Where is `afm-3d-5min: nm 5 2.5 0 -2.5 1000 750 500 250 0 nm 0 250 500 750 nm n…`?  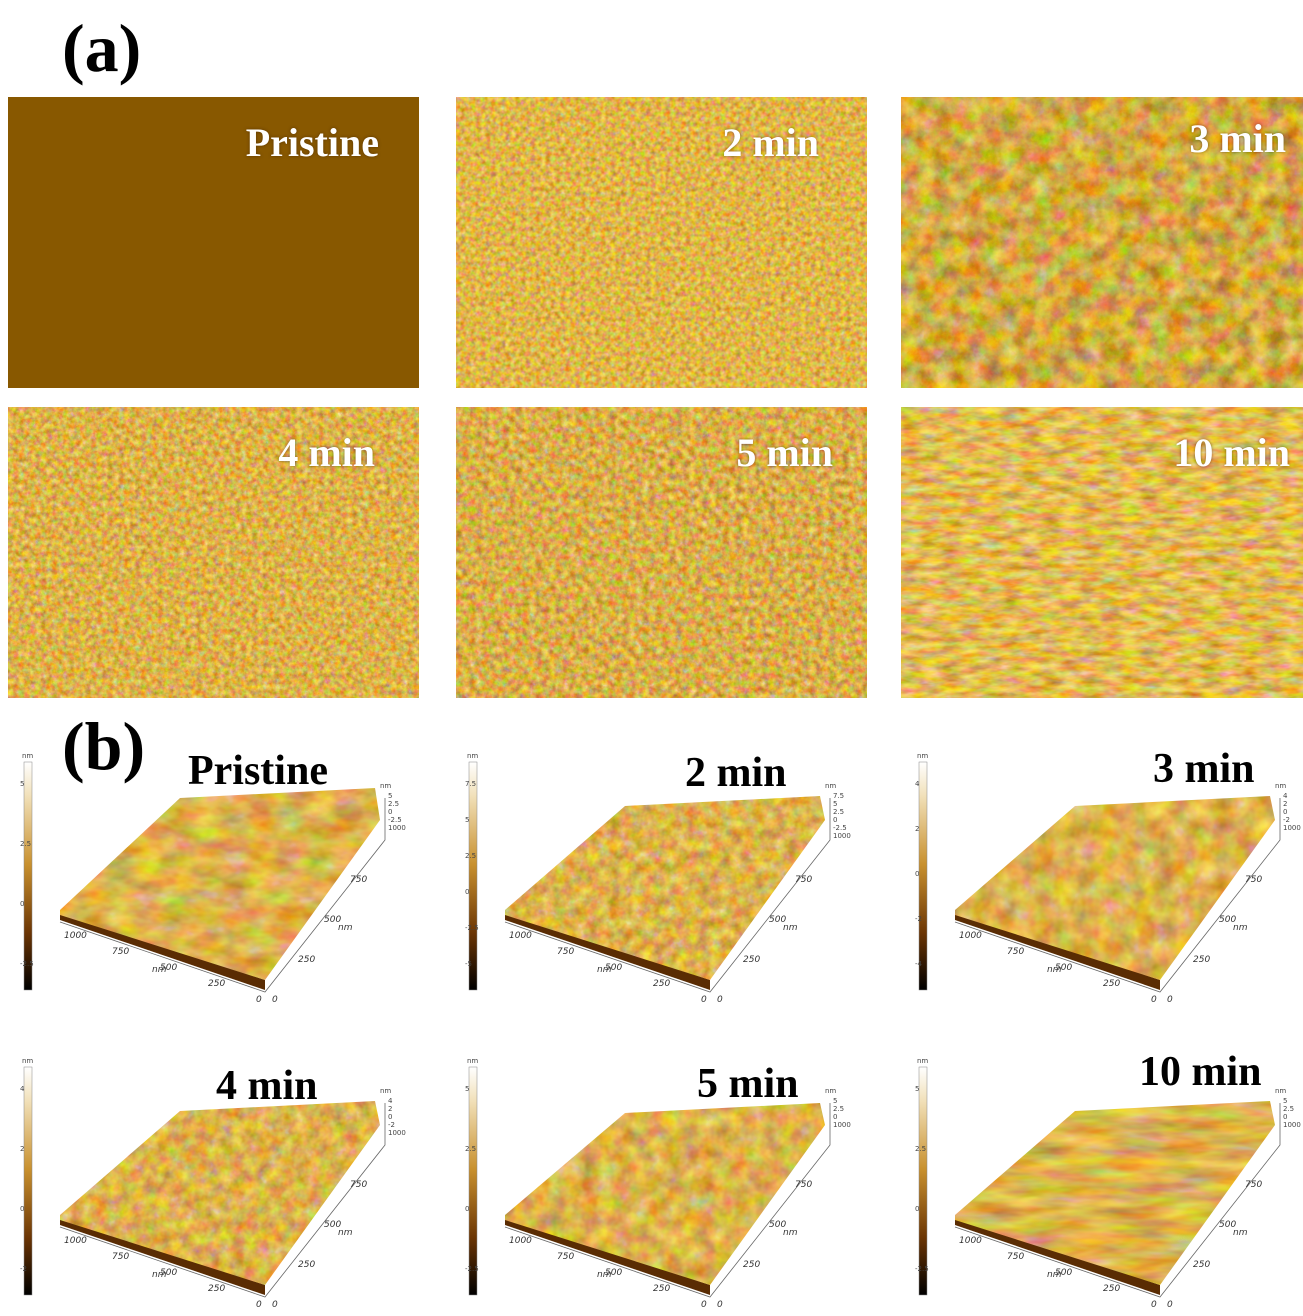 afm-3d-5min: nm 5 2.5 0 -2.5 1000 750 500 250 0 nm 0 250 500 750 nm n… is located at coordinates (660, 1180).